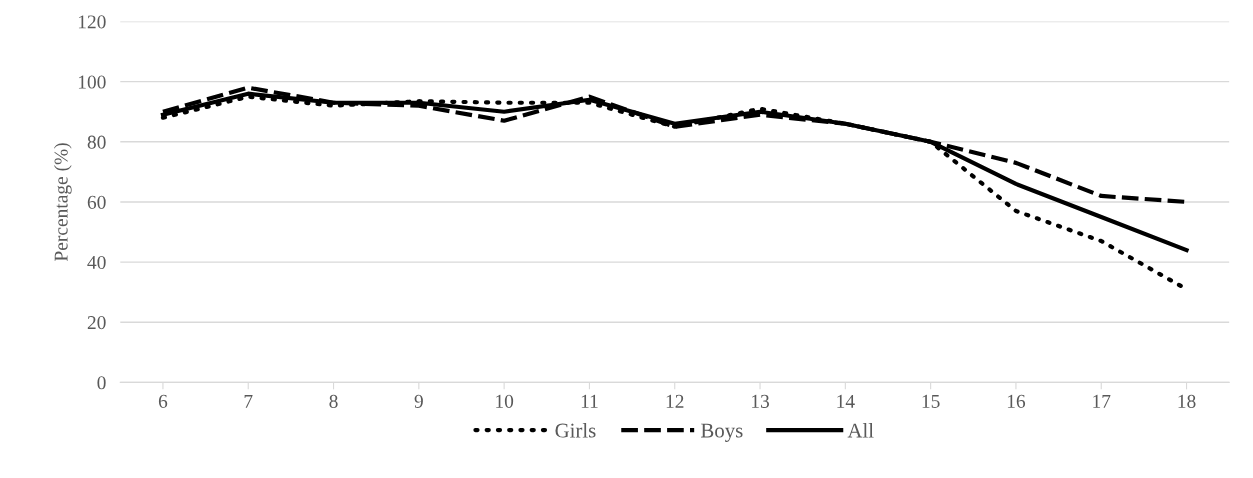  I want to click on x-tick-label: 14, so click(846, 401).